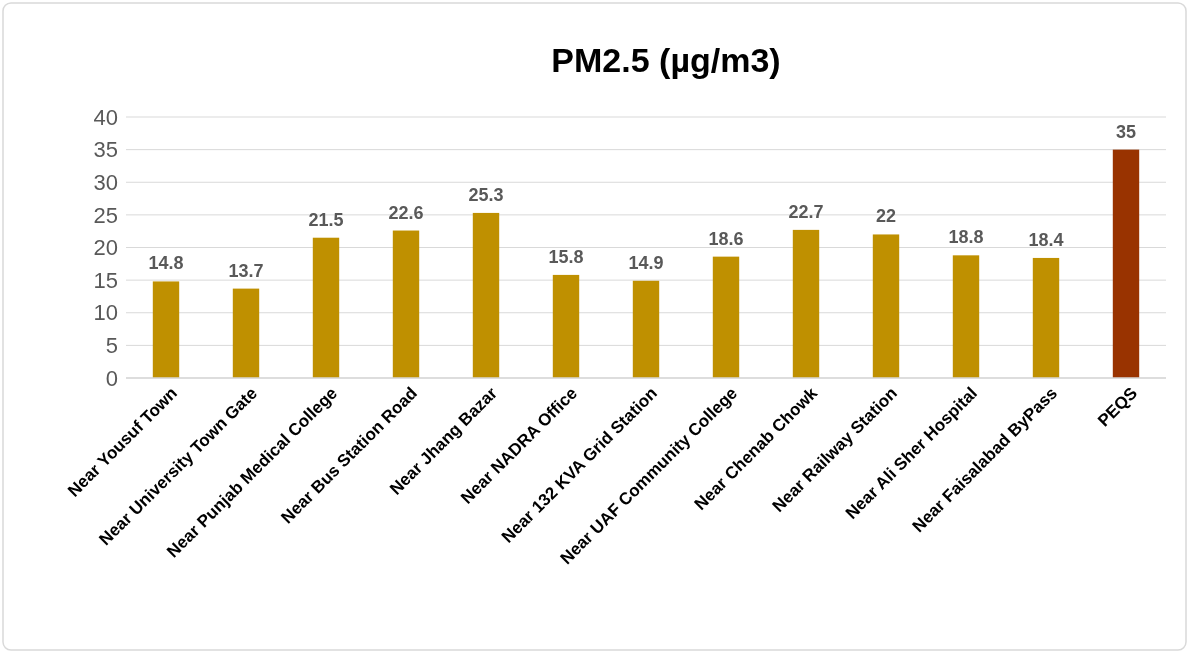  Describe the element at coordinates (966, 237) in the screenshot. I see `data-label: 18.8` at that location.